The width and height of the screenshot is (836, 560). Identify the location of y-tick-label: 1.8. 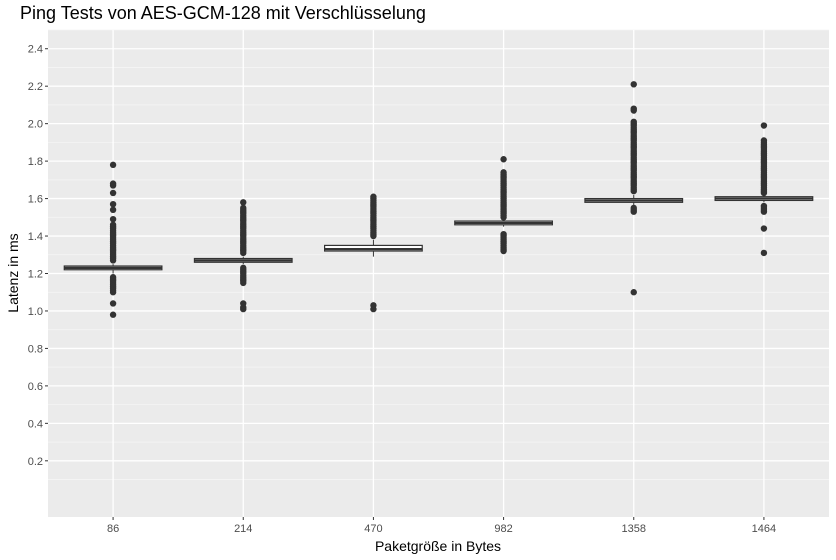
(35, 162).